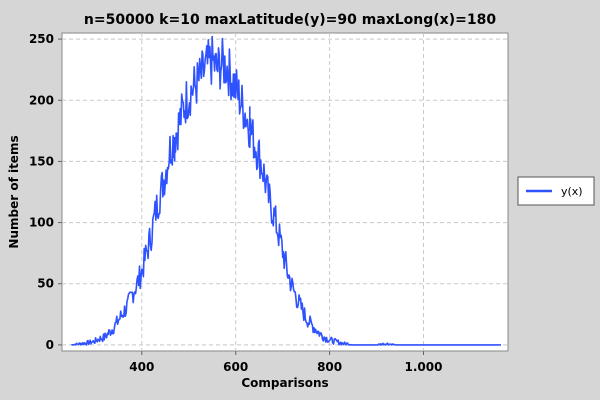  I want to click on x-tick-label: 1.000, so click(424, 367).